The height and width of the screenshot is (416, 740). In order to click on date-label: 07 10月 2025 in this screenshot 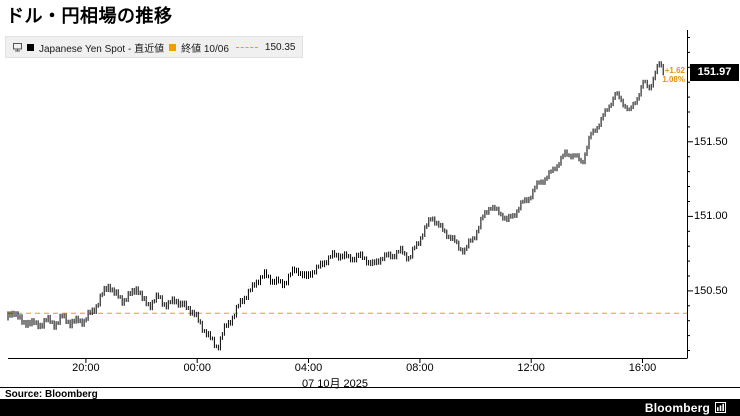, I will do `click(335, 384)`.